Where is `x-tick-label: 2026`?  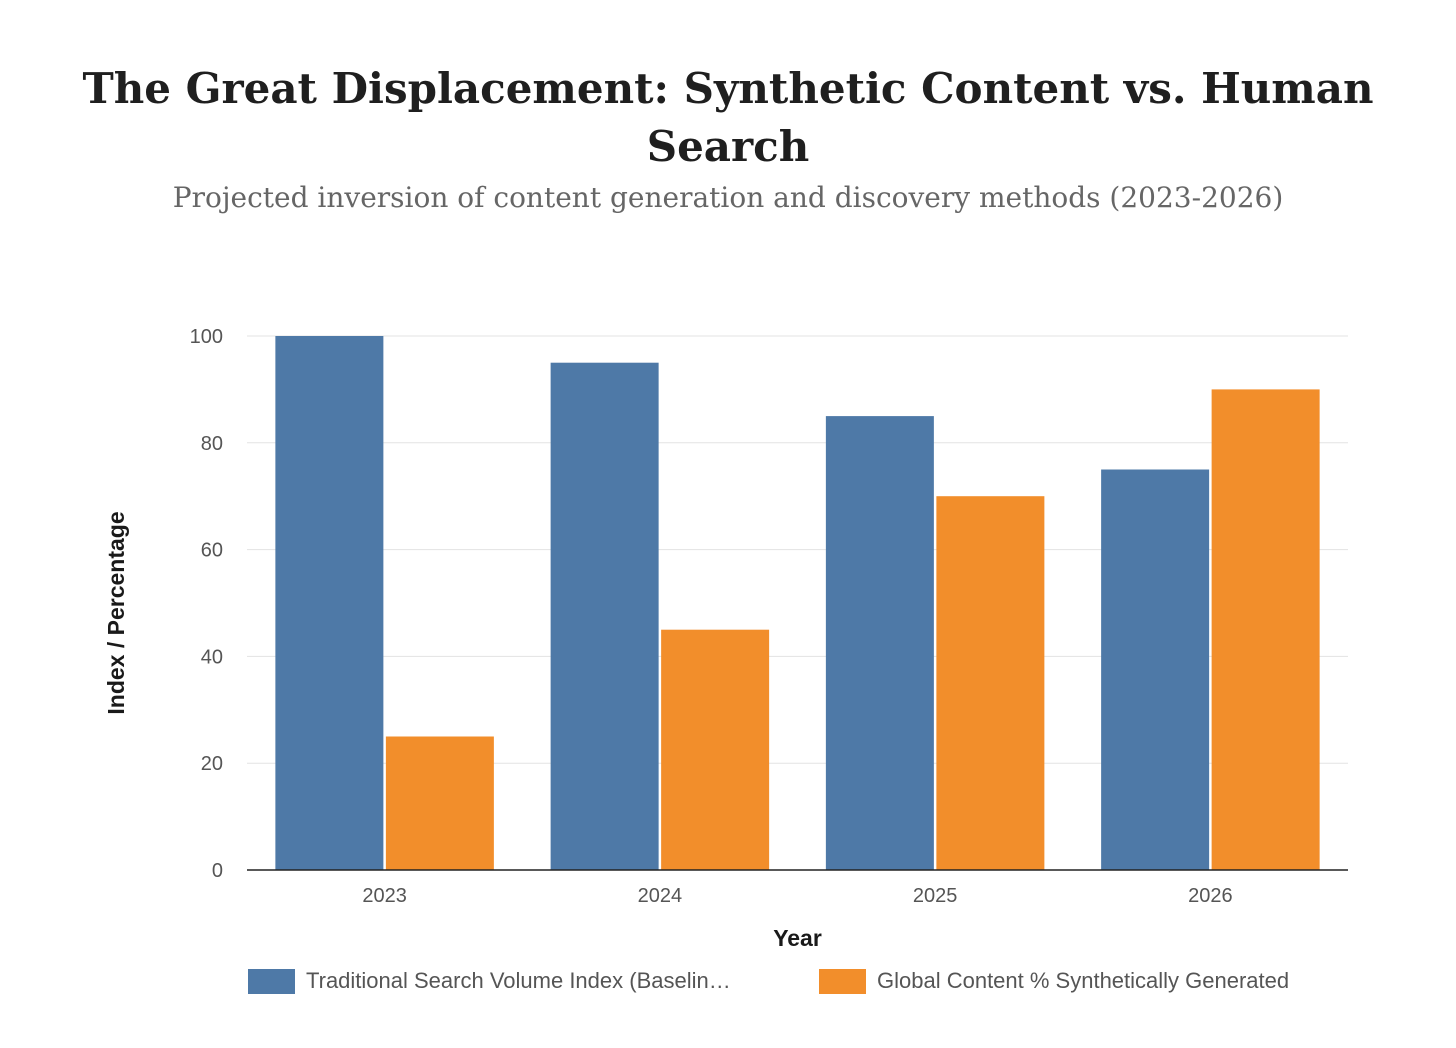 x-tick-label: 2026 is located at coordinates (1210, 896).